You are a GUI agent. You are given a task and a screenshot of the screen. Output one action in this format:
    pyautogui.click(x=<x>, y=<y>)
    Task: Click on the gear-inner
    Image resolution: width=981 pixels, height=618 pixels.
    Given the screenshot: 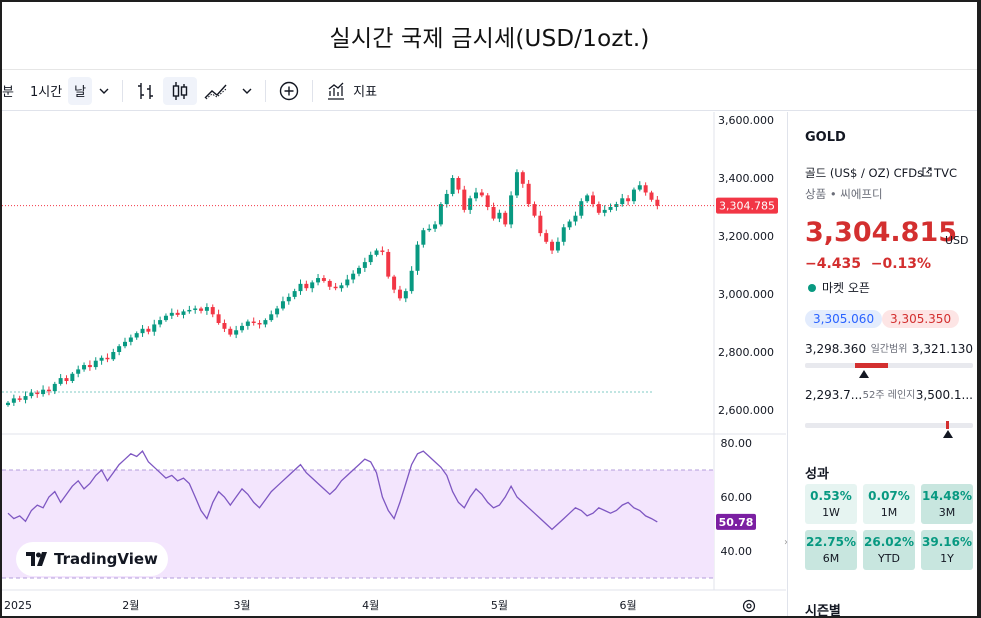 What is the action you would take?
    pyautogui.click(x=749, y=606)
    